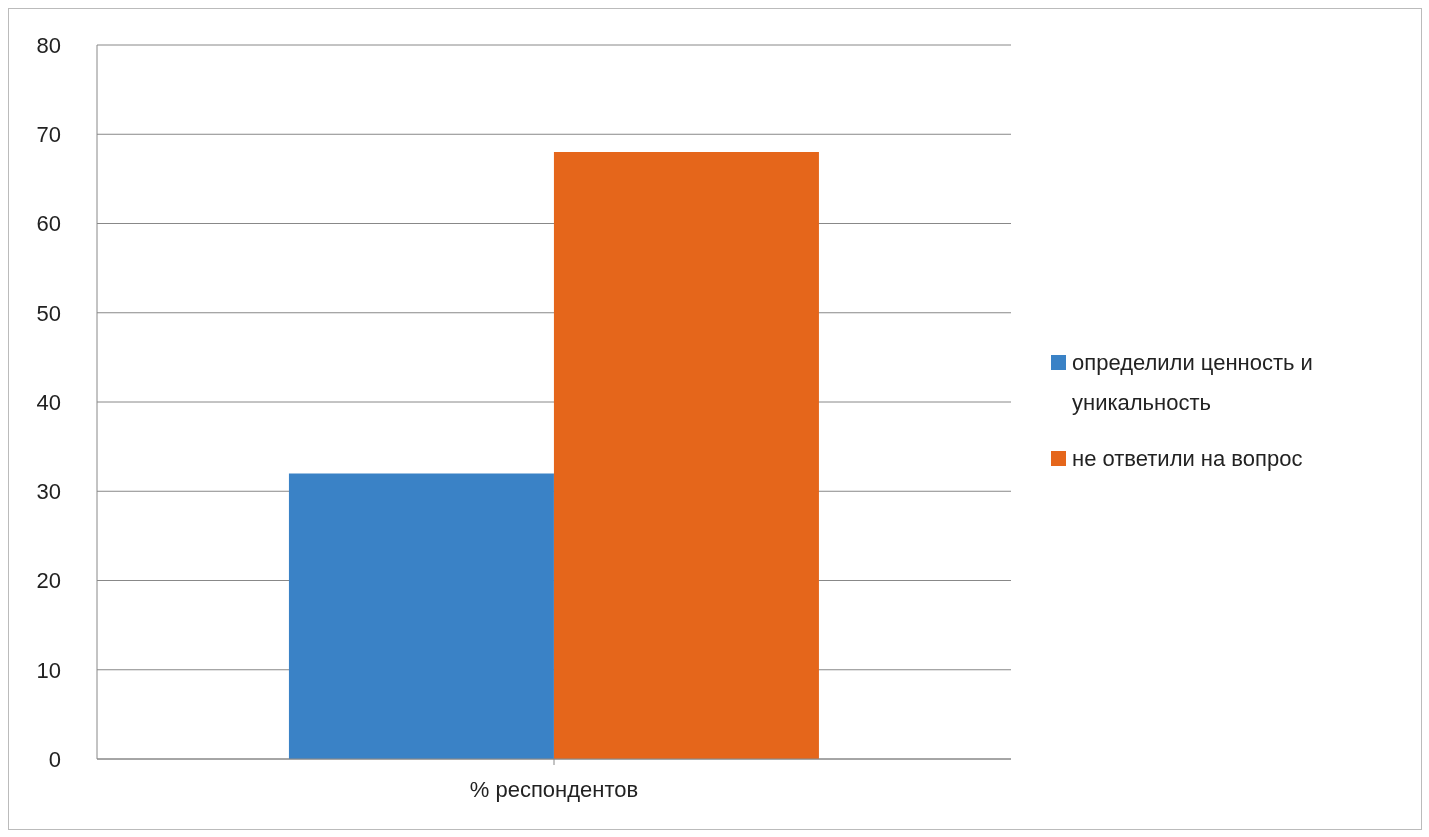 The height and width of the screenshot is (837, 1429). I want to click on y-tick-label: 10, so click(48, 670).